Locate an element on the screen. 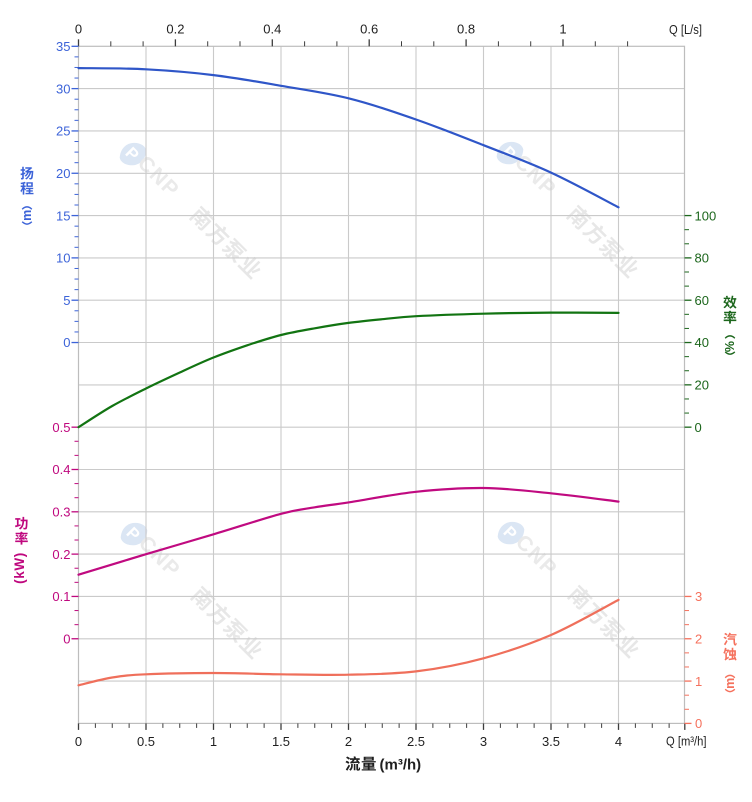 This screenshot has height=802, width=752. svg-text: 35 is located at coordinates (63, 46).